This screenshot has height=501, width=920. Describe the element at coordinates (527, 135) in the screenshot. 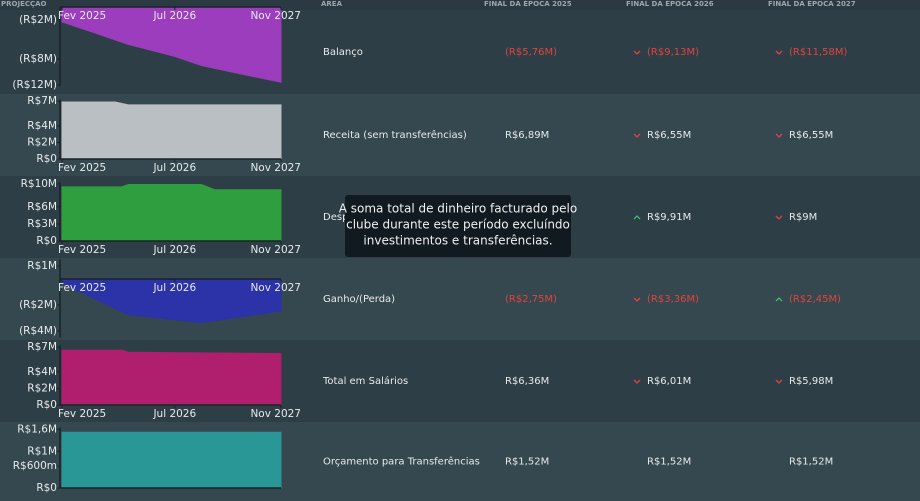

I see `projected-value: R$6,89M` at that location.